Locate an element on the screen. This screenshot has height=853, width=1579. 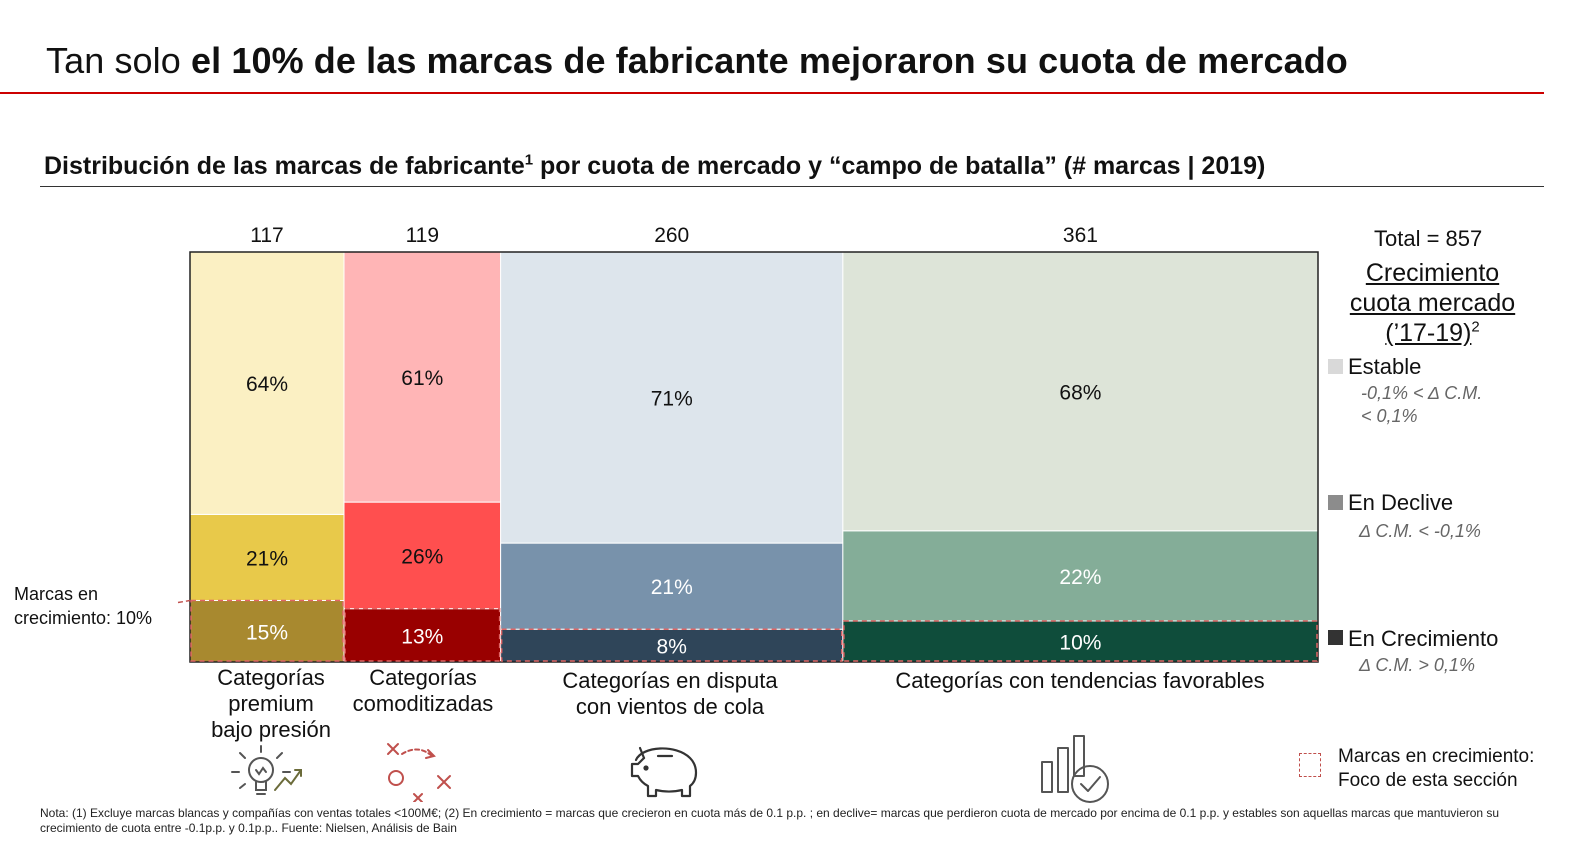
segment-label-4-2: 22% is located at coordinates (1080, 577).